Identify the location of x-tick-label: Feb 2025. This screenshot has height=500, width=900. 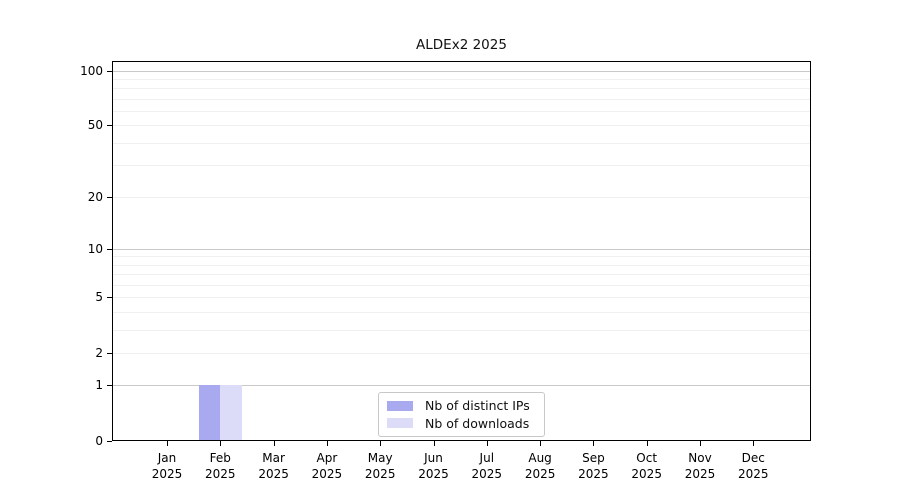
(220, 466).